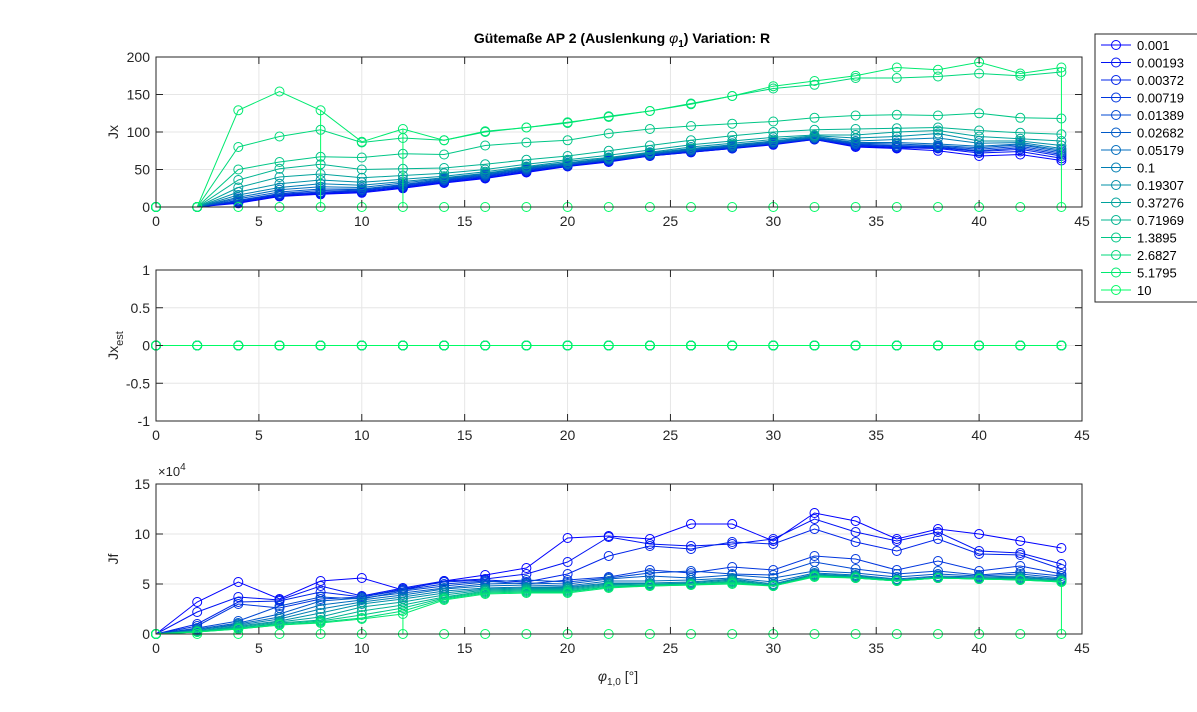 Image resolution: width=1197 pixels, height=712 pixels. What do you see at coordinates (1144, 290) in the screenshot?
I see `legend-label: 10` at bounding box center [1144, 290].